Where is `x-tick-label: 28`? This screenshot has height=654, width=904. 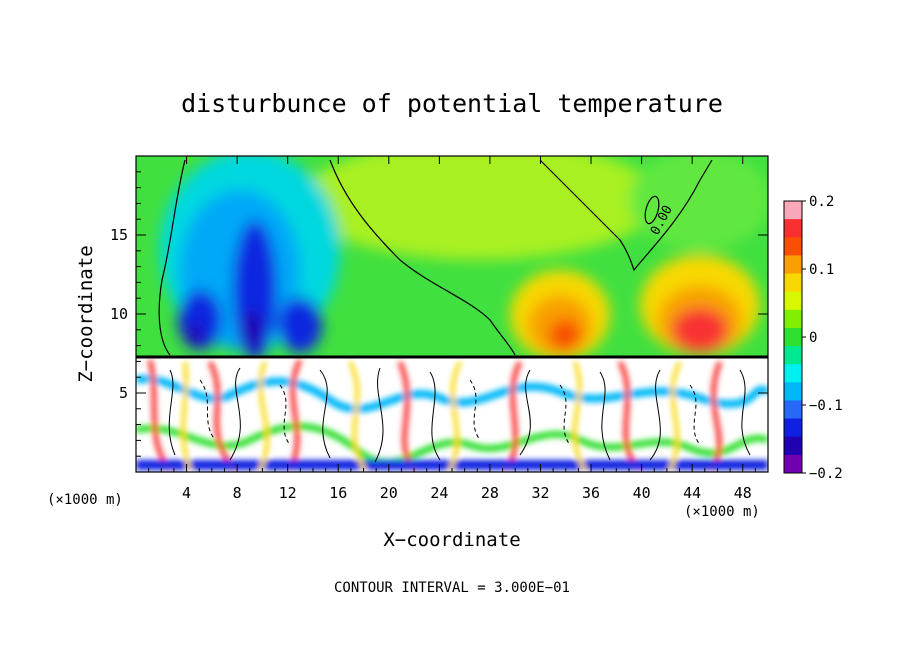
x-tick-label: 28 is located at coordinates (490, 493).